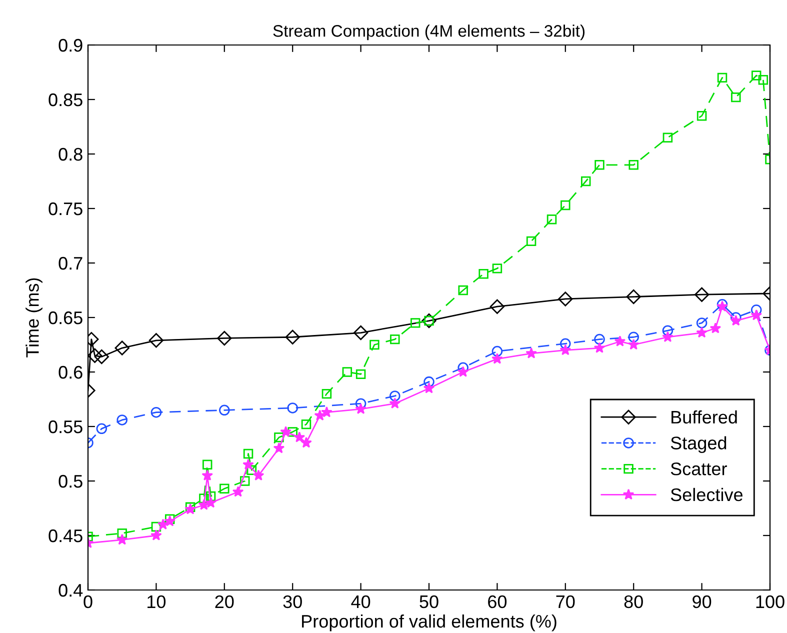 Image resolution: width=787 pixels, height=633 pixels. I want to click on x-tick-label: 30, so click(292, 601).